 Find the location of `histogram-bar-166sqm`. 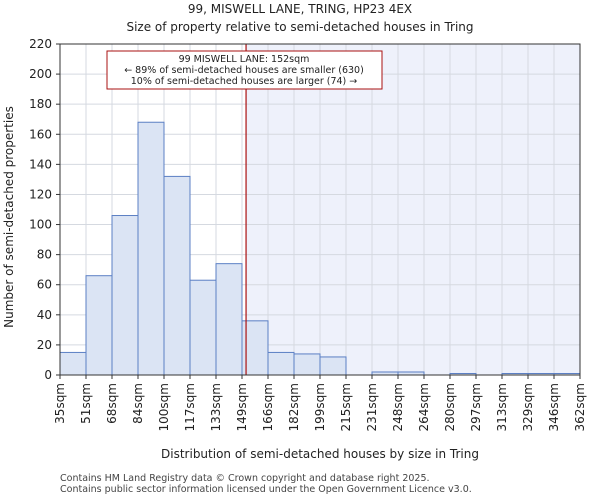

histogram-bar-166sqm is located at coordinates (281, 363).